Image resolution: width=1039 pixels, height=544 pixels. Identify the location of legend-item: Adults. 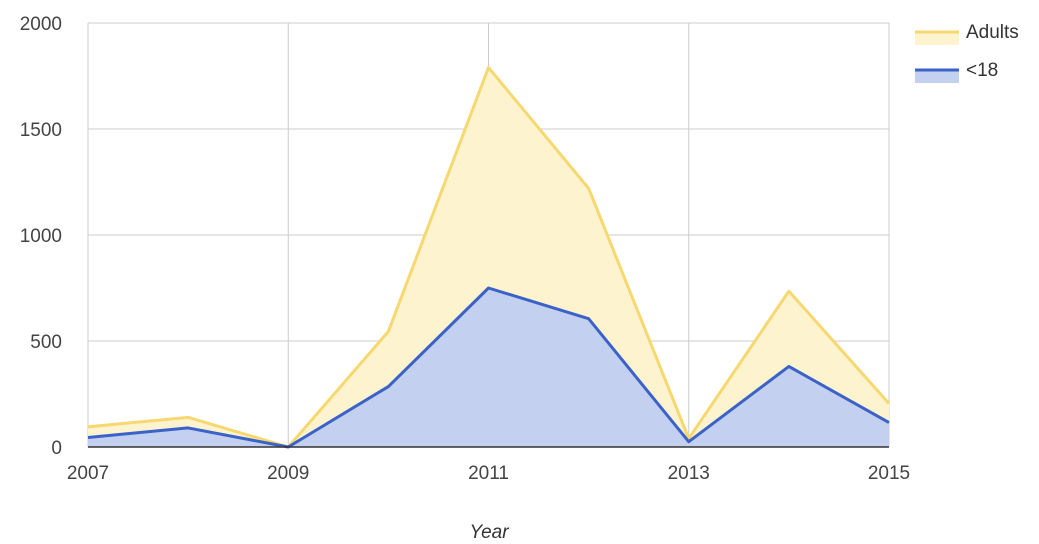
(967, 33).